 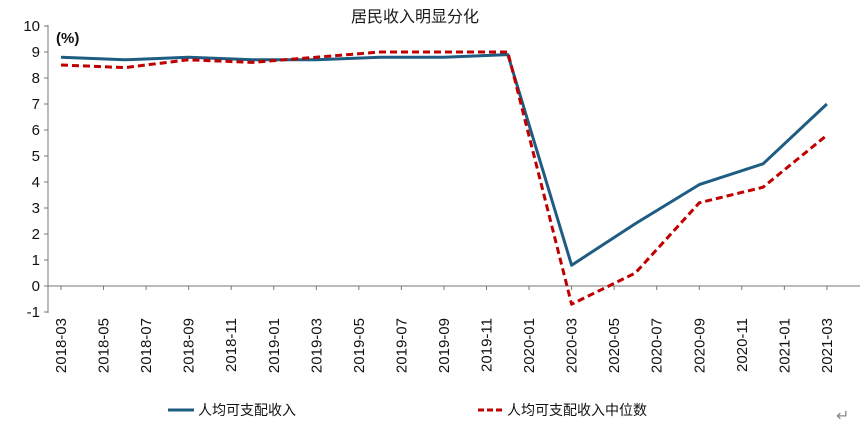 What do you see at coordinates (104, 345) in the screenshot?
I see `x-tick-label: 2018-05` at bounding box center [104, 345].